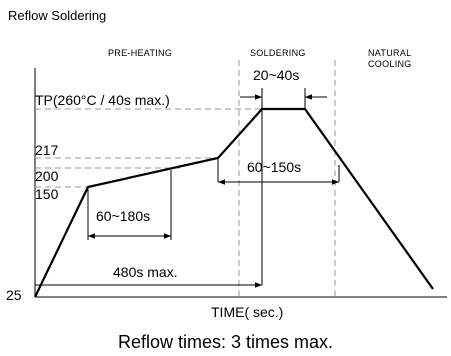 The height and width of the screenshot is (356, 451). I want to click on label-preheat-time: 60~180s, so click(123, 216).